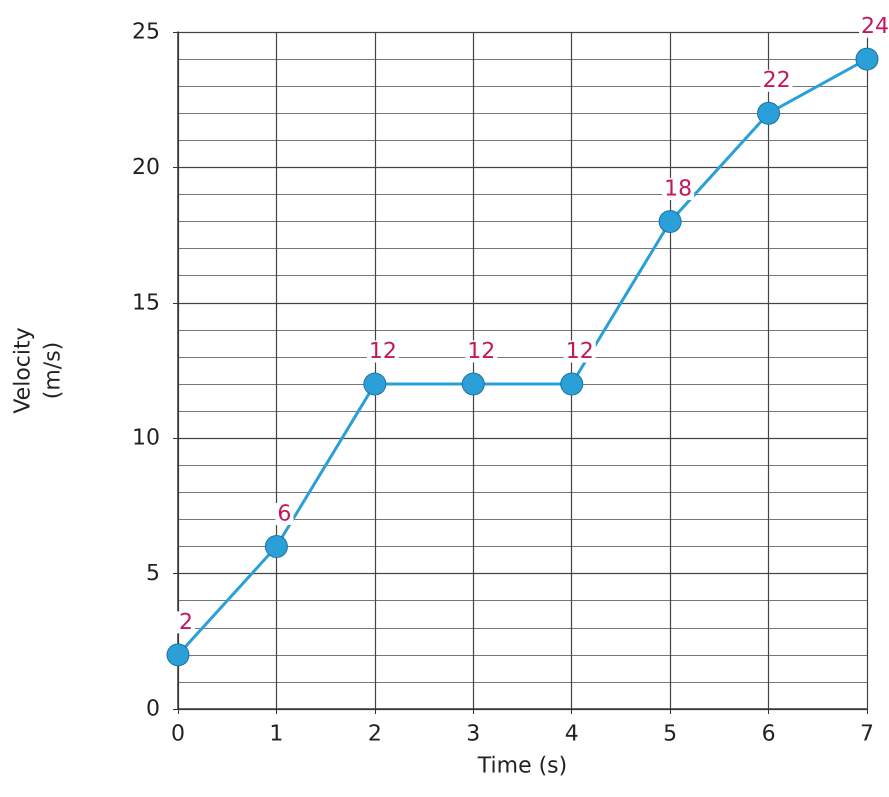 The image size is (889, 797). I want to click on x-tick-label: 0, so click(178, 734).